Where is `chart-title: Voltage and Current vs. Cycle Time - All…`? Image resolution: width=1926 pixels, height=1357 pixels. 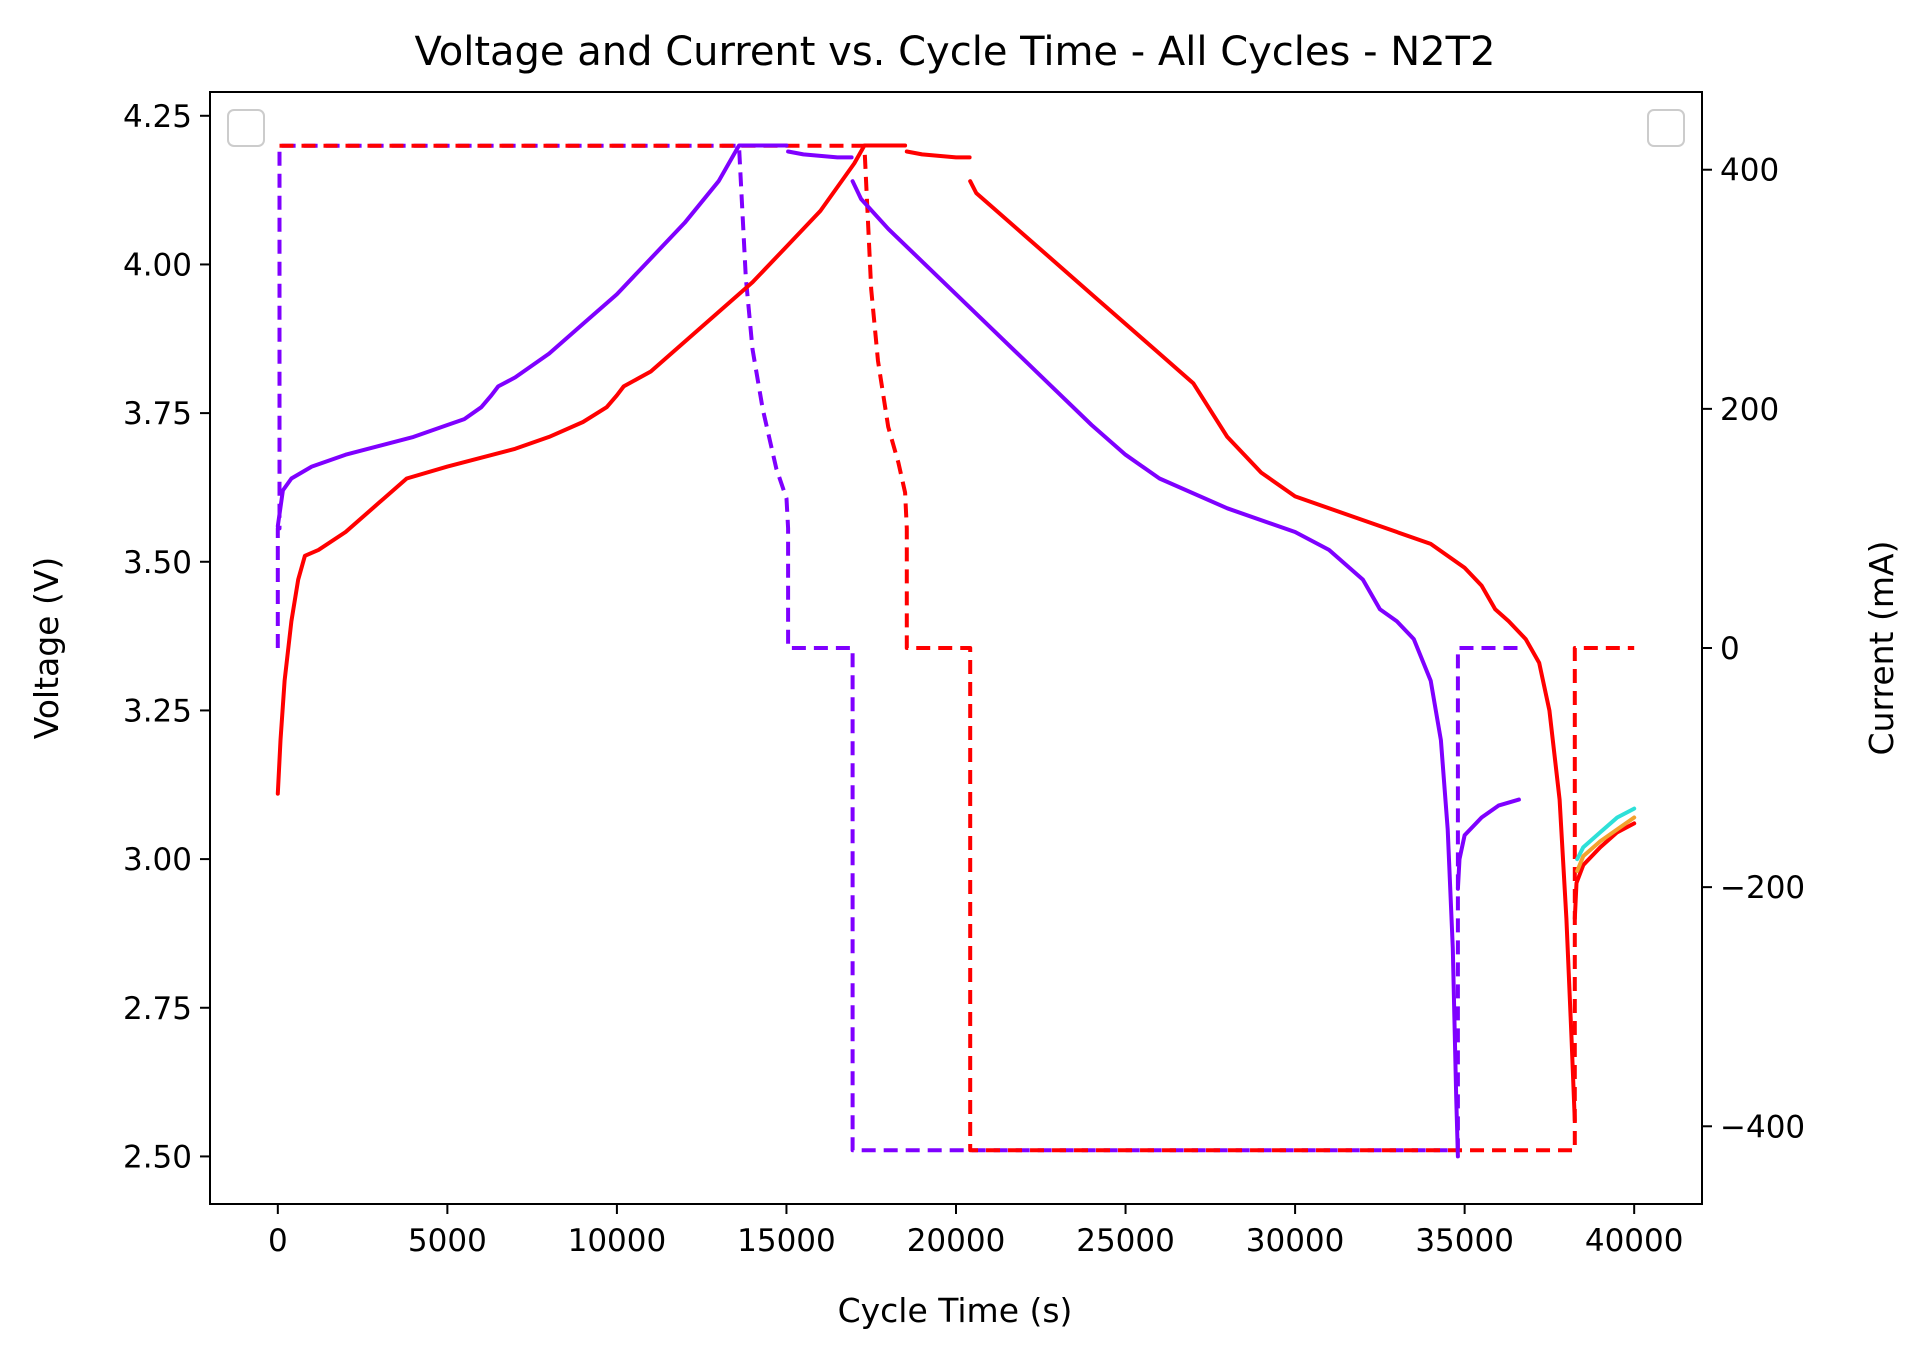 chart-title: Voltage and Current vs. Cycle Time - All… is located at coordinates (955, 52).